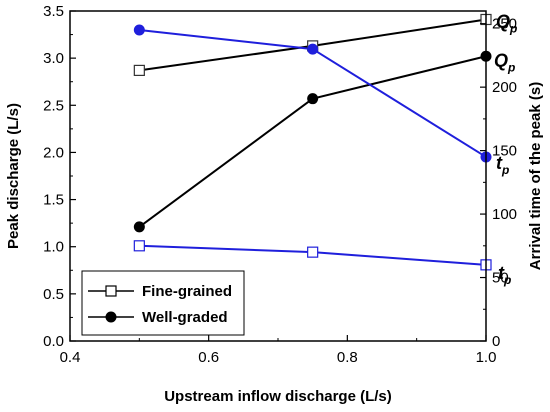 Image resolution: width=550 pixels, height=412 pixels. What do you see at coordinates (208, 357) in the screenshot?
I see `x-tick-label: 0.6` at bounding box center [208, 357].